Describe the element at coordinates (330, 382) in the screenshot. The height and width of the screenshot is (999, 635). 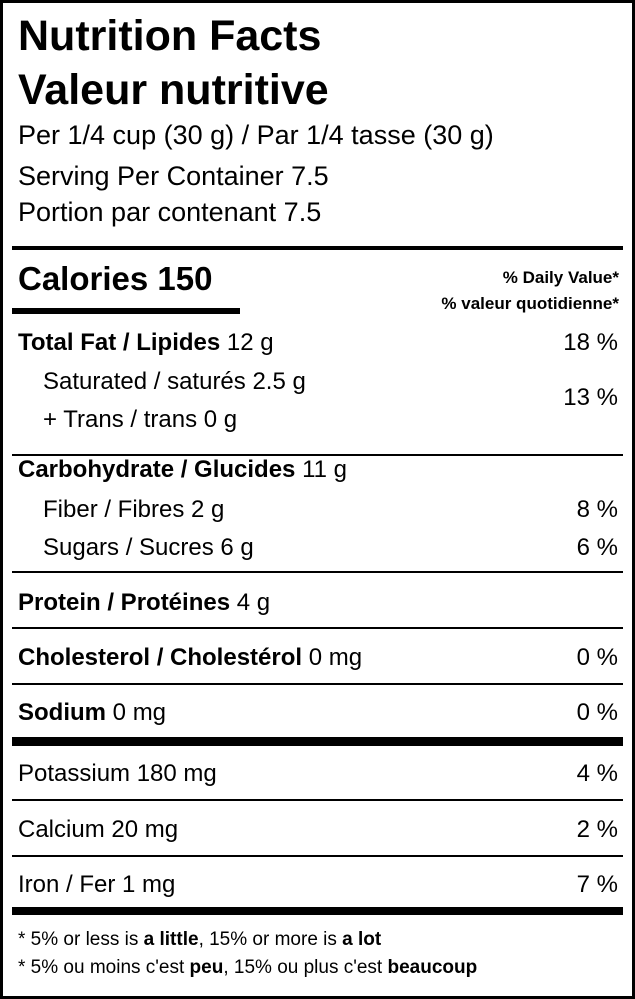
I see `nutrient-row-saturated: Saturated / saturés 2.5 g` at that location.